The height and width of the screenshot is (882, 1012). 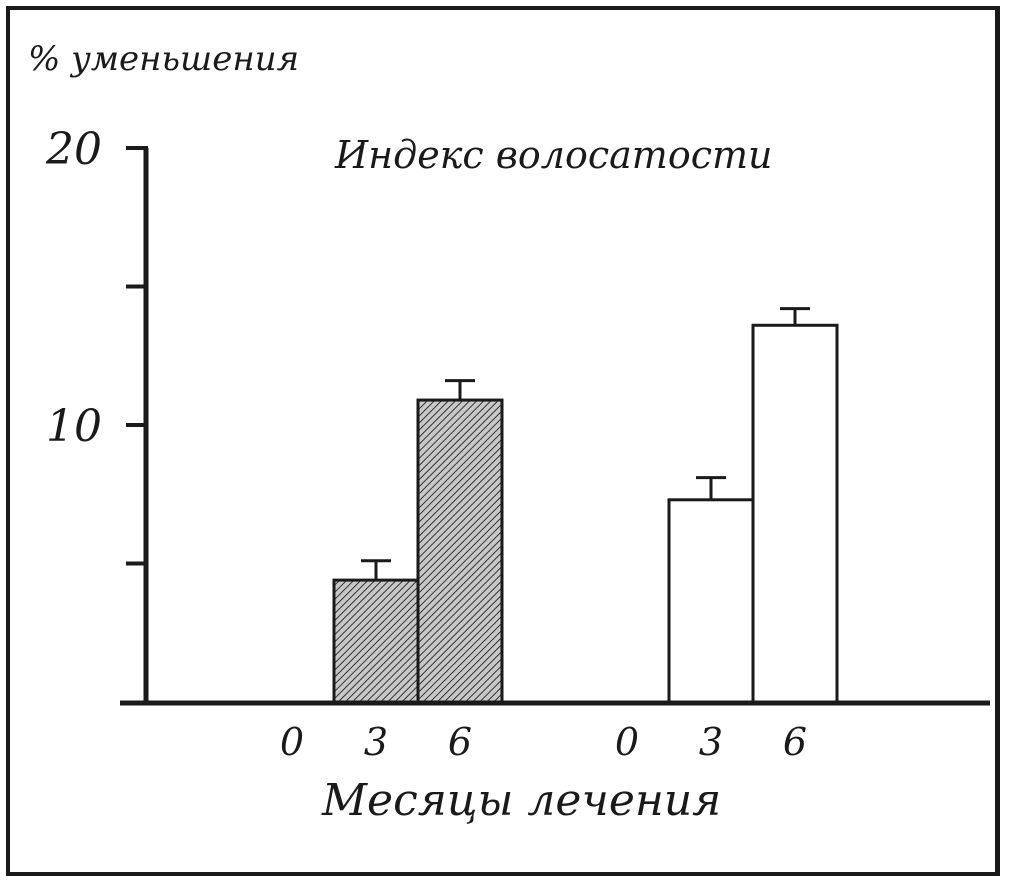 What do you see at coordinates (521, 800) in the screenshot?
I see `x-axis-label: Месяцы лечения` at bounding box center [521, 800].